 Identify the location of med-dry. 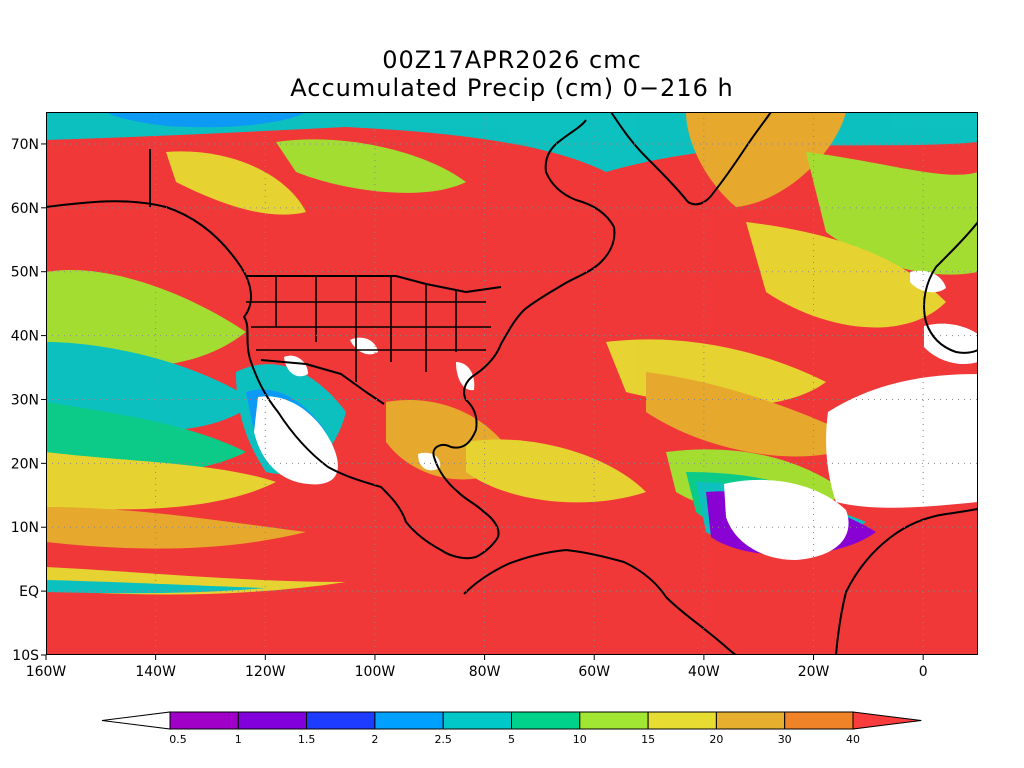
(959, 349).